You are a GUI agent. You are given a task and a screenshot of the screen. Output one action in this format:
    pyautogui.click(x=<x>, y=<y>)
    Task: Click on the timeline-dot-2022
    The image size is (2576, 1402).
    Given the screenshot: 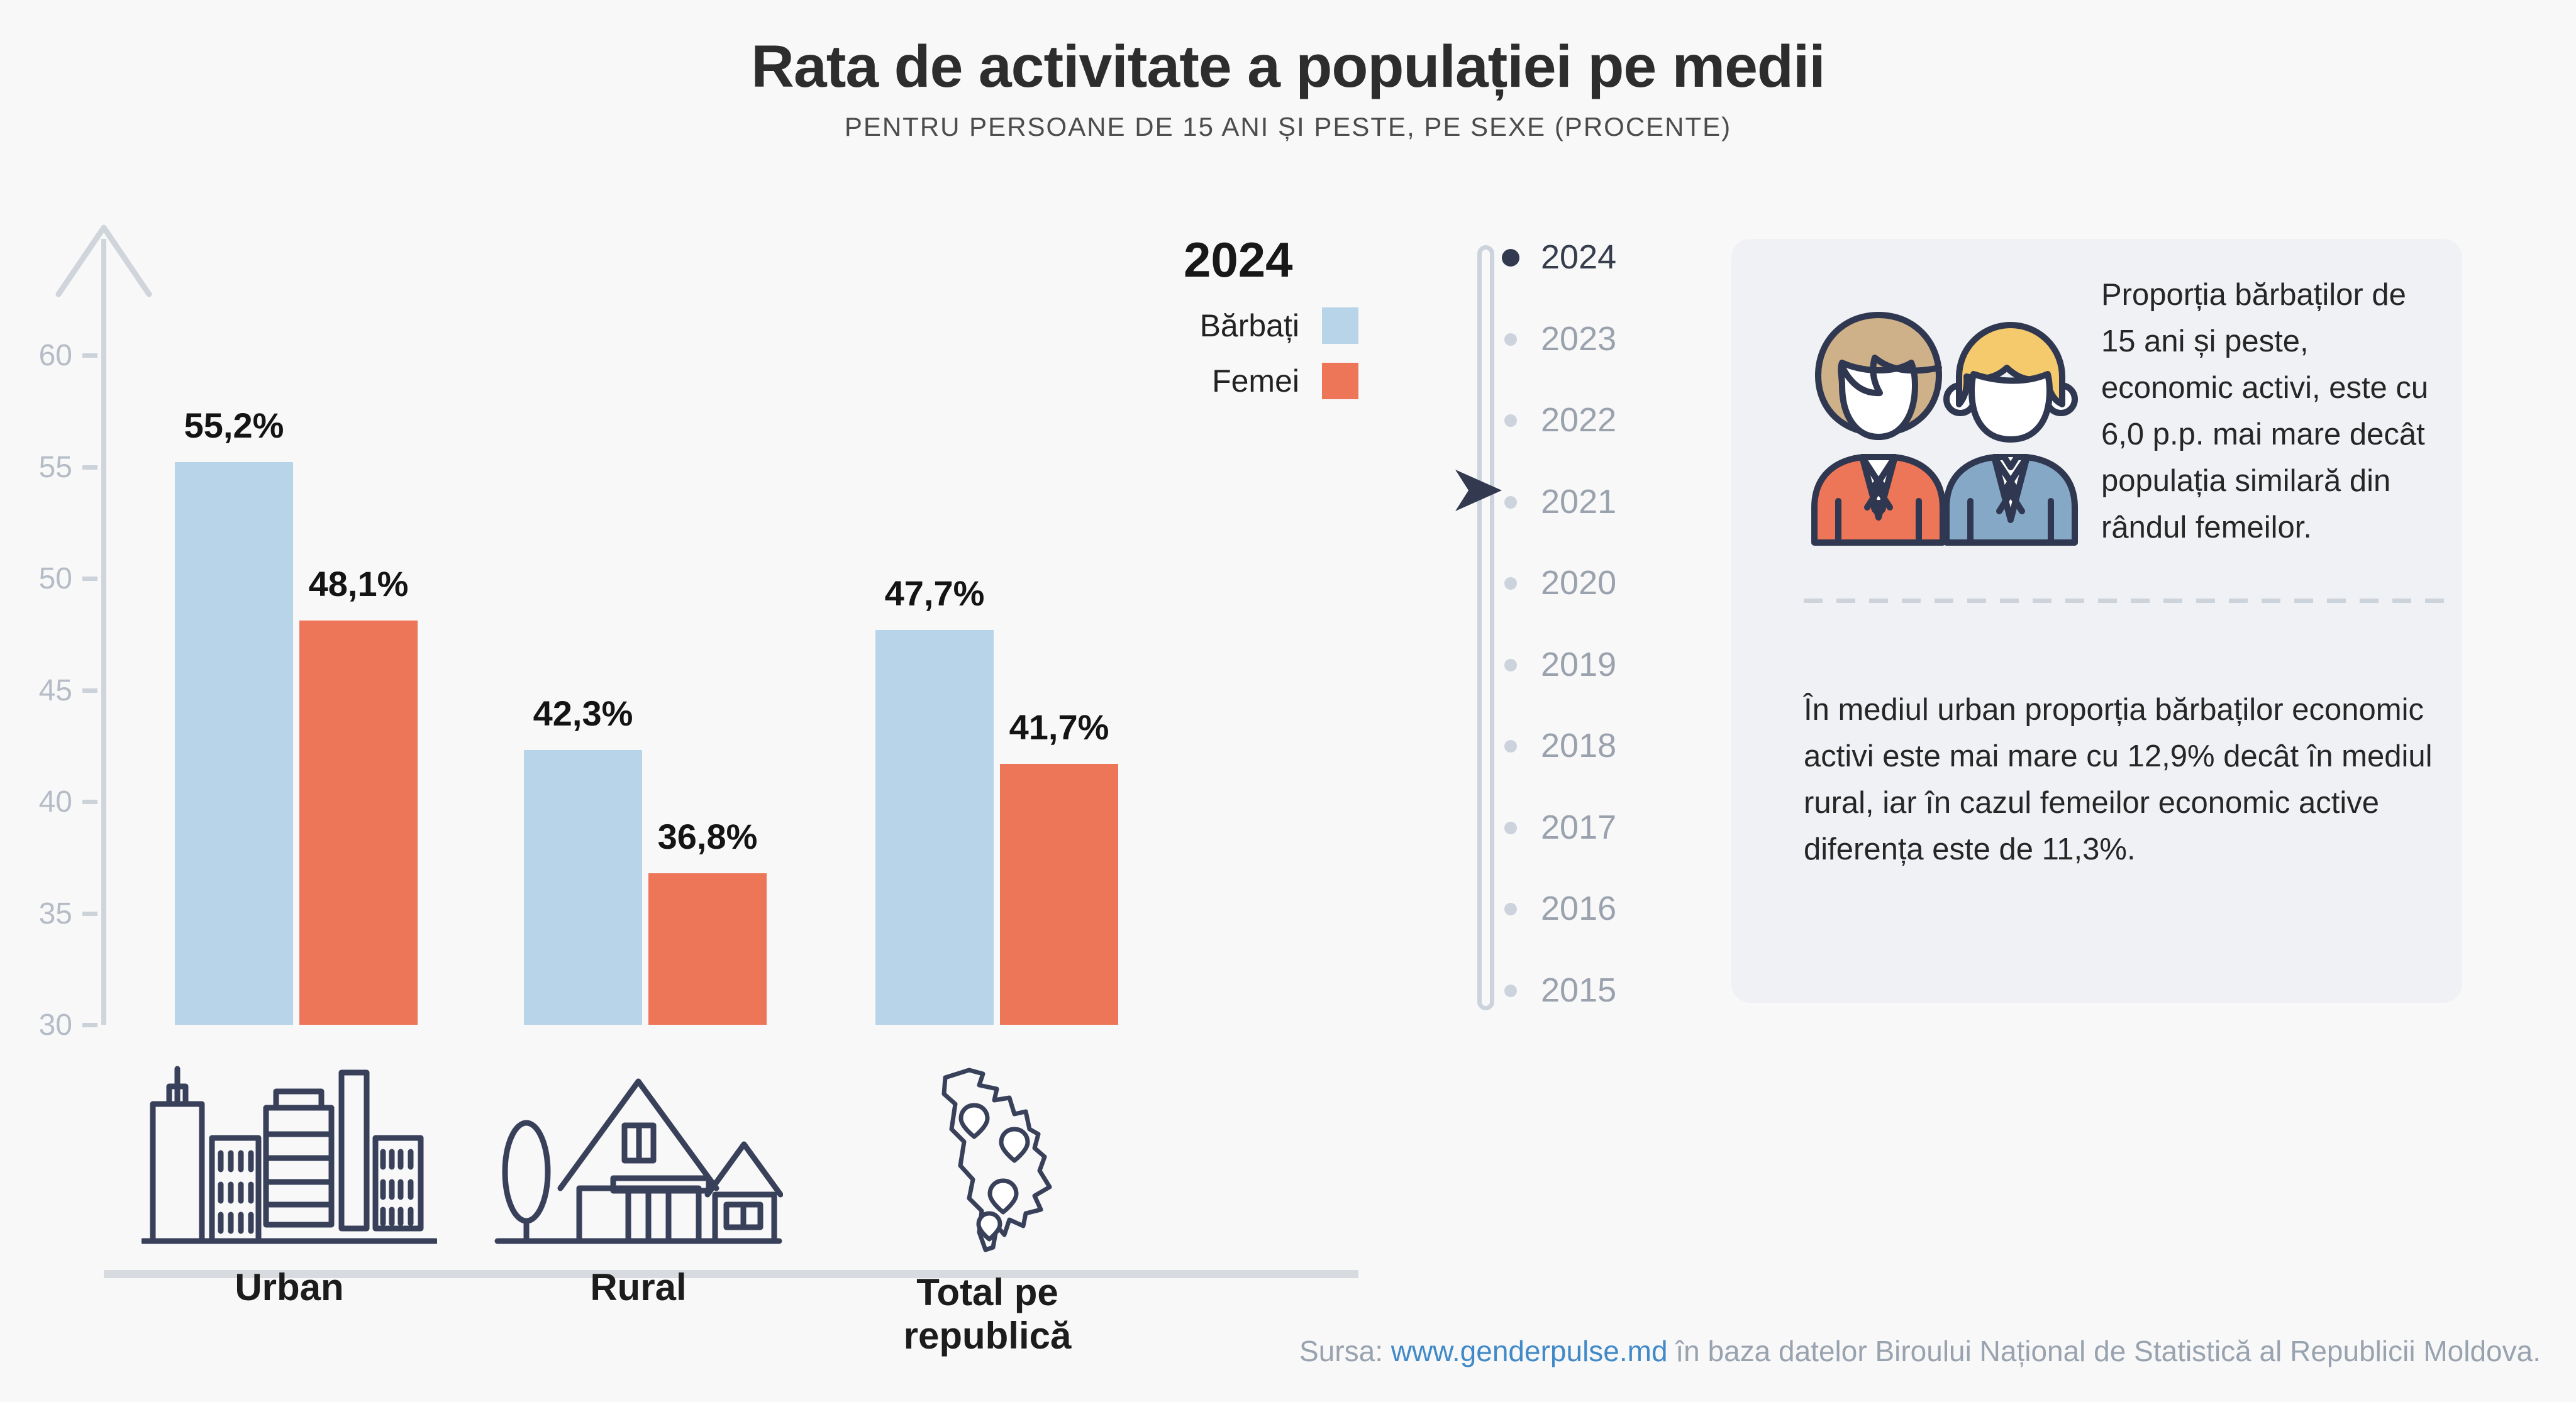 What is the action you would take?
    pyautogui.click(x=1510, y=421)
    